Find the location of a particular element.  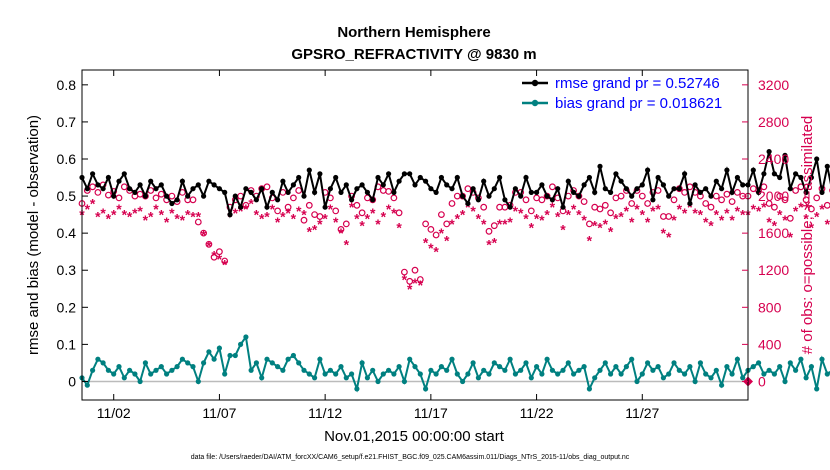

y-tick-label: 0.4 is located at coordinates (67, 233).